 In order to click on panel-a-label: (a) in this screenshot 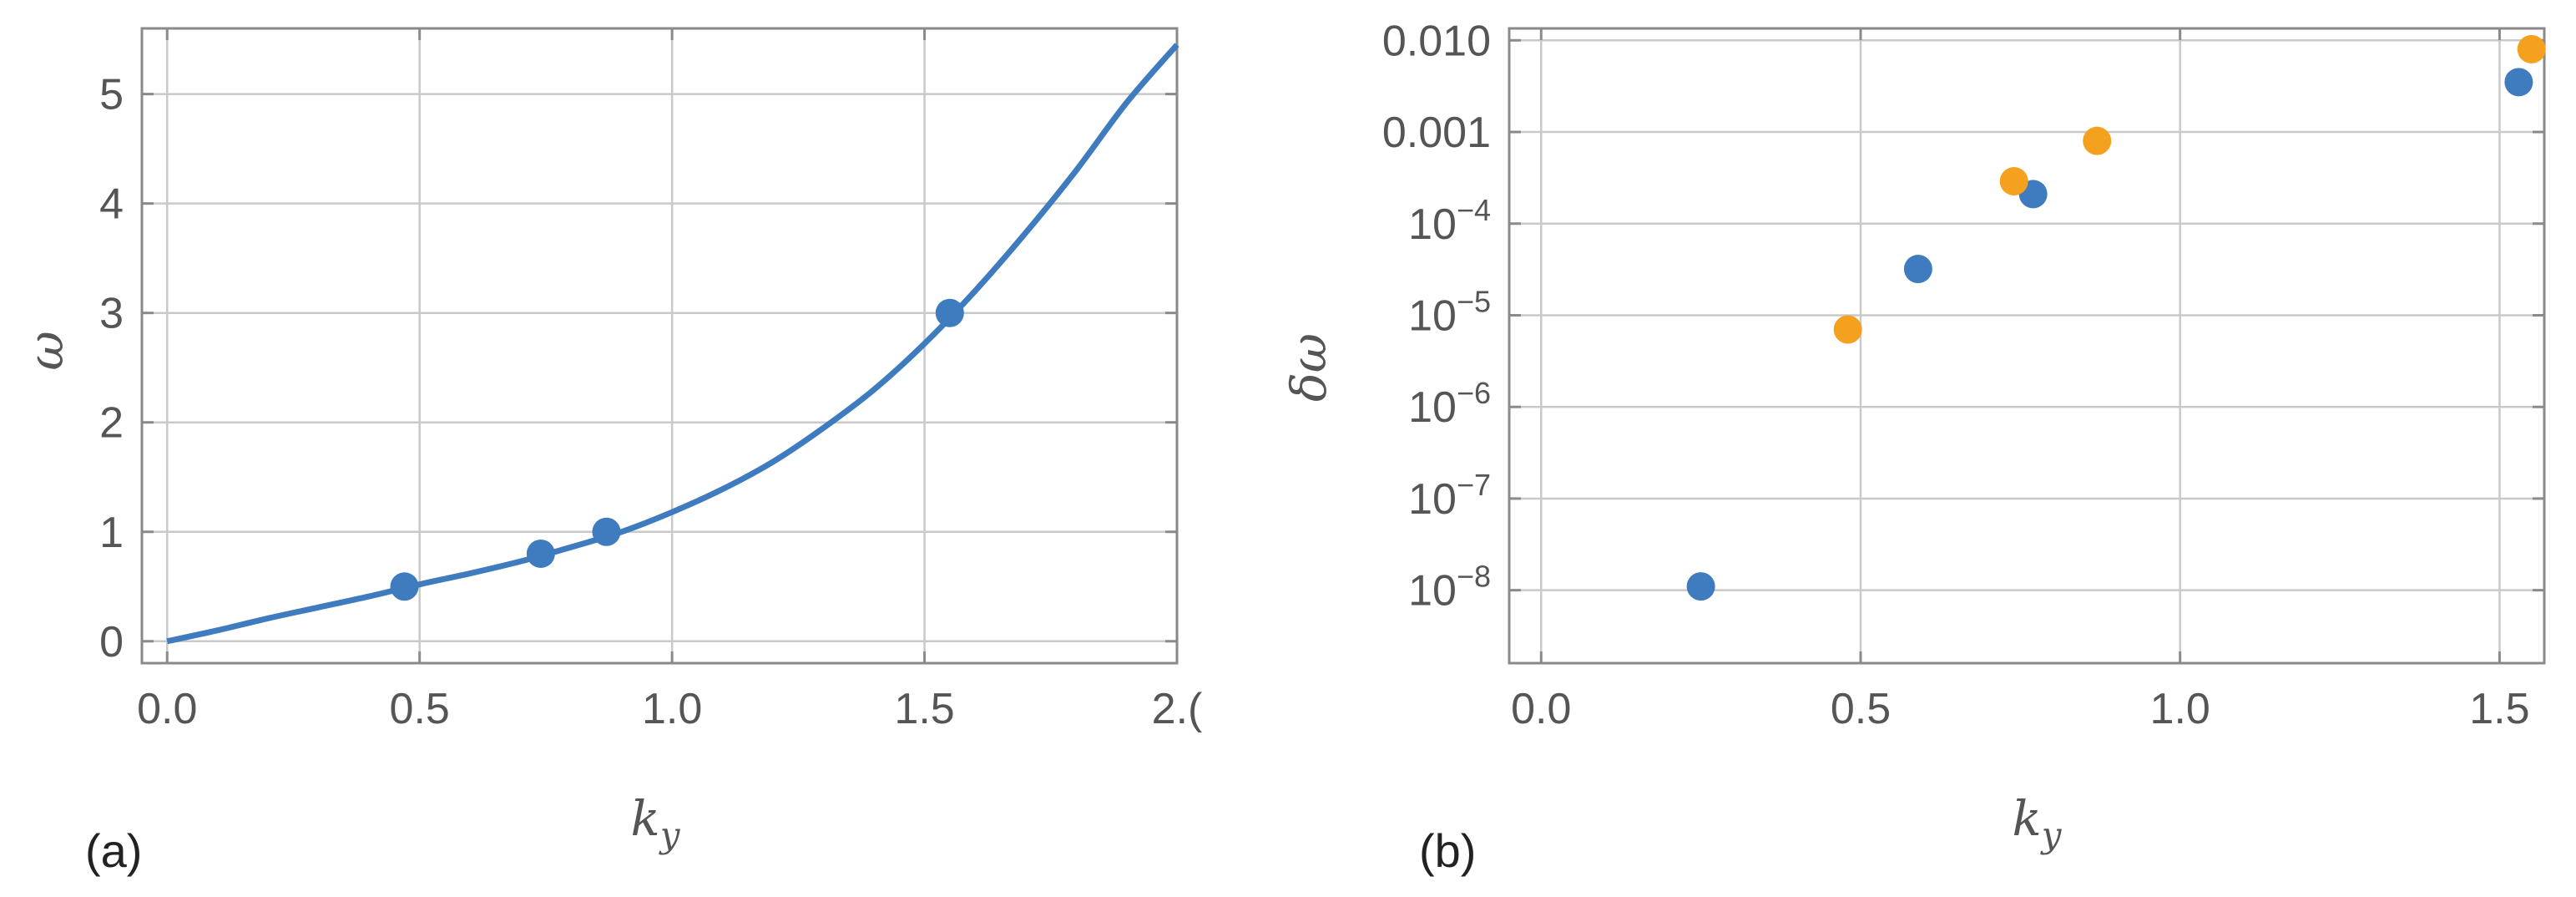, I will do `click(114, 851)`.